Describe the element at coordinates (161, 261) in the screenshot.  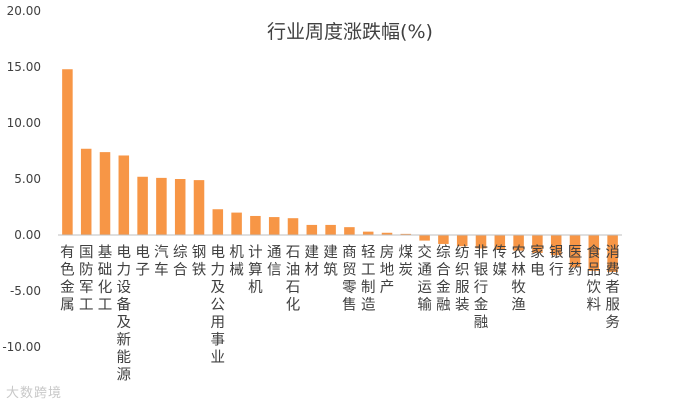
I see `category-label: 汽车` at that location.